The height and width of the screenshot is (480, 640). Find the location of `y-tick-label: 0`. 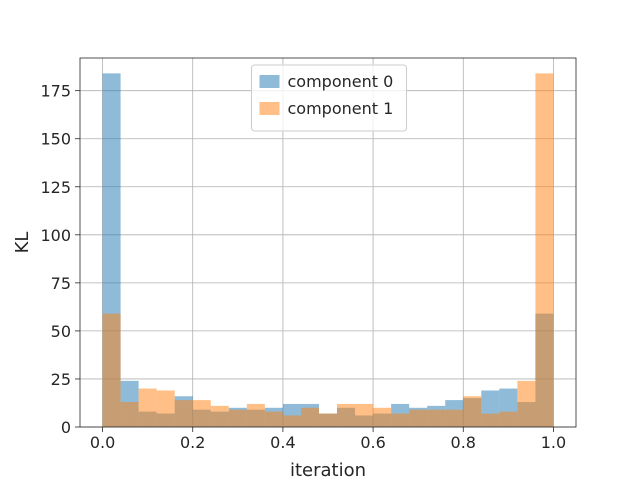

y-tick-label: 0 is located at coordinates (66, 427).